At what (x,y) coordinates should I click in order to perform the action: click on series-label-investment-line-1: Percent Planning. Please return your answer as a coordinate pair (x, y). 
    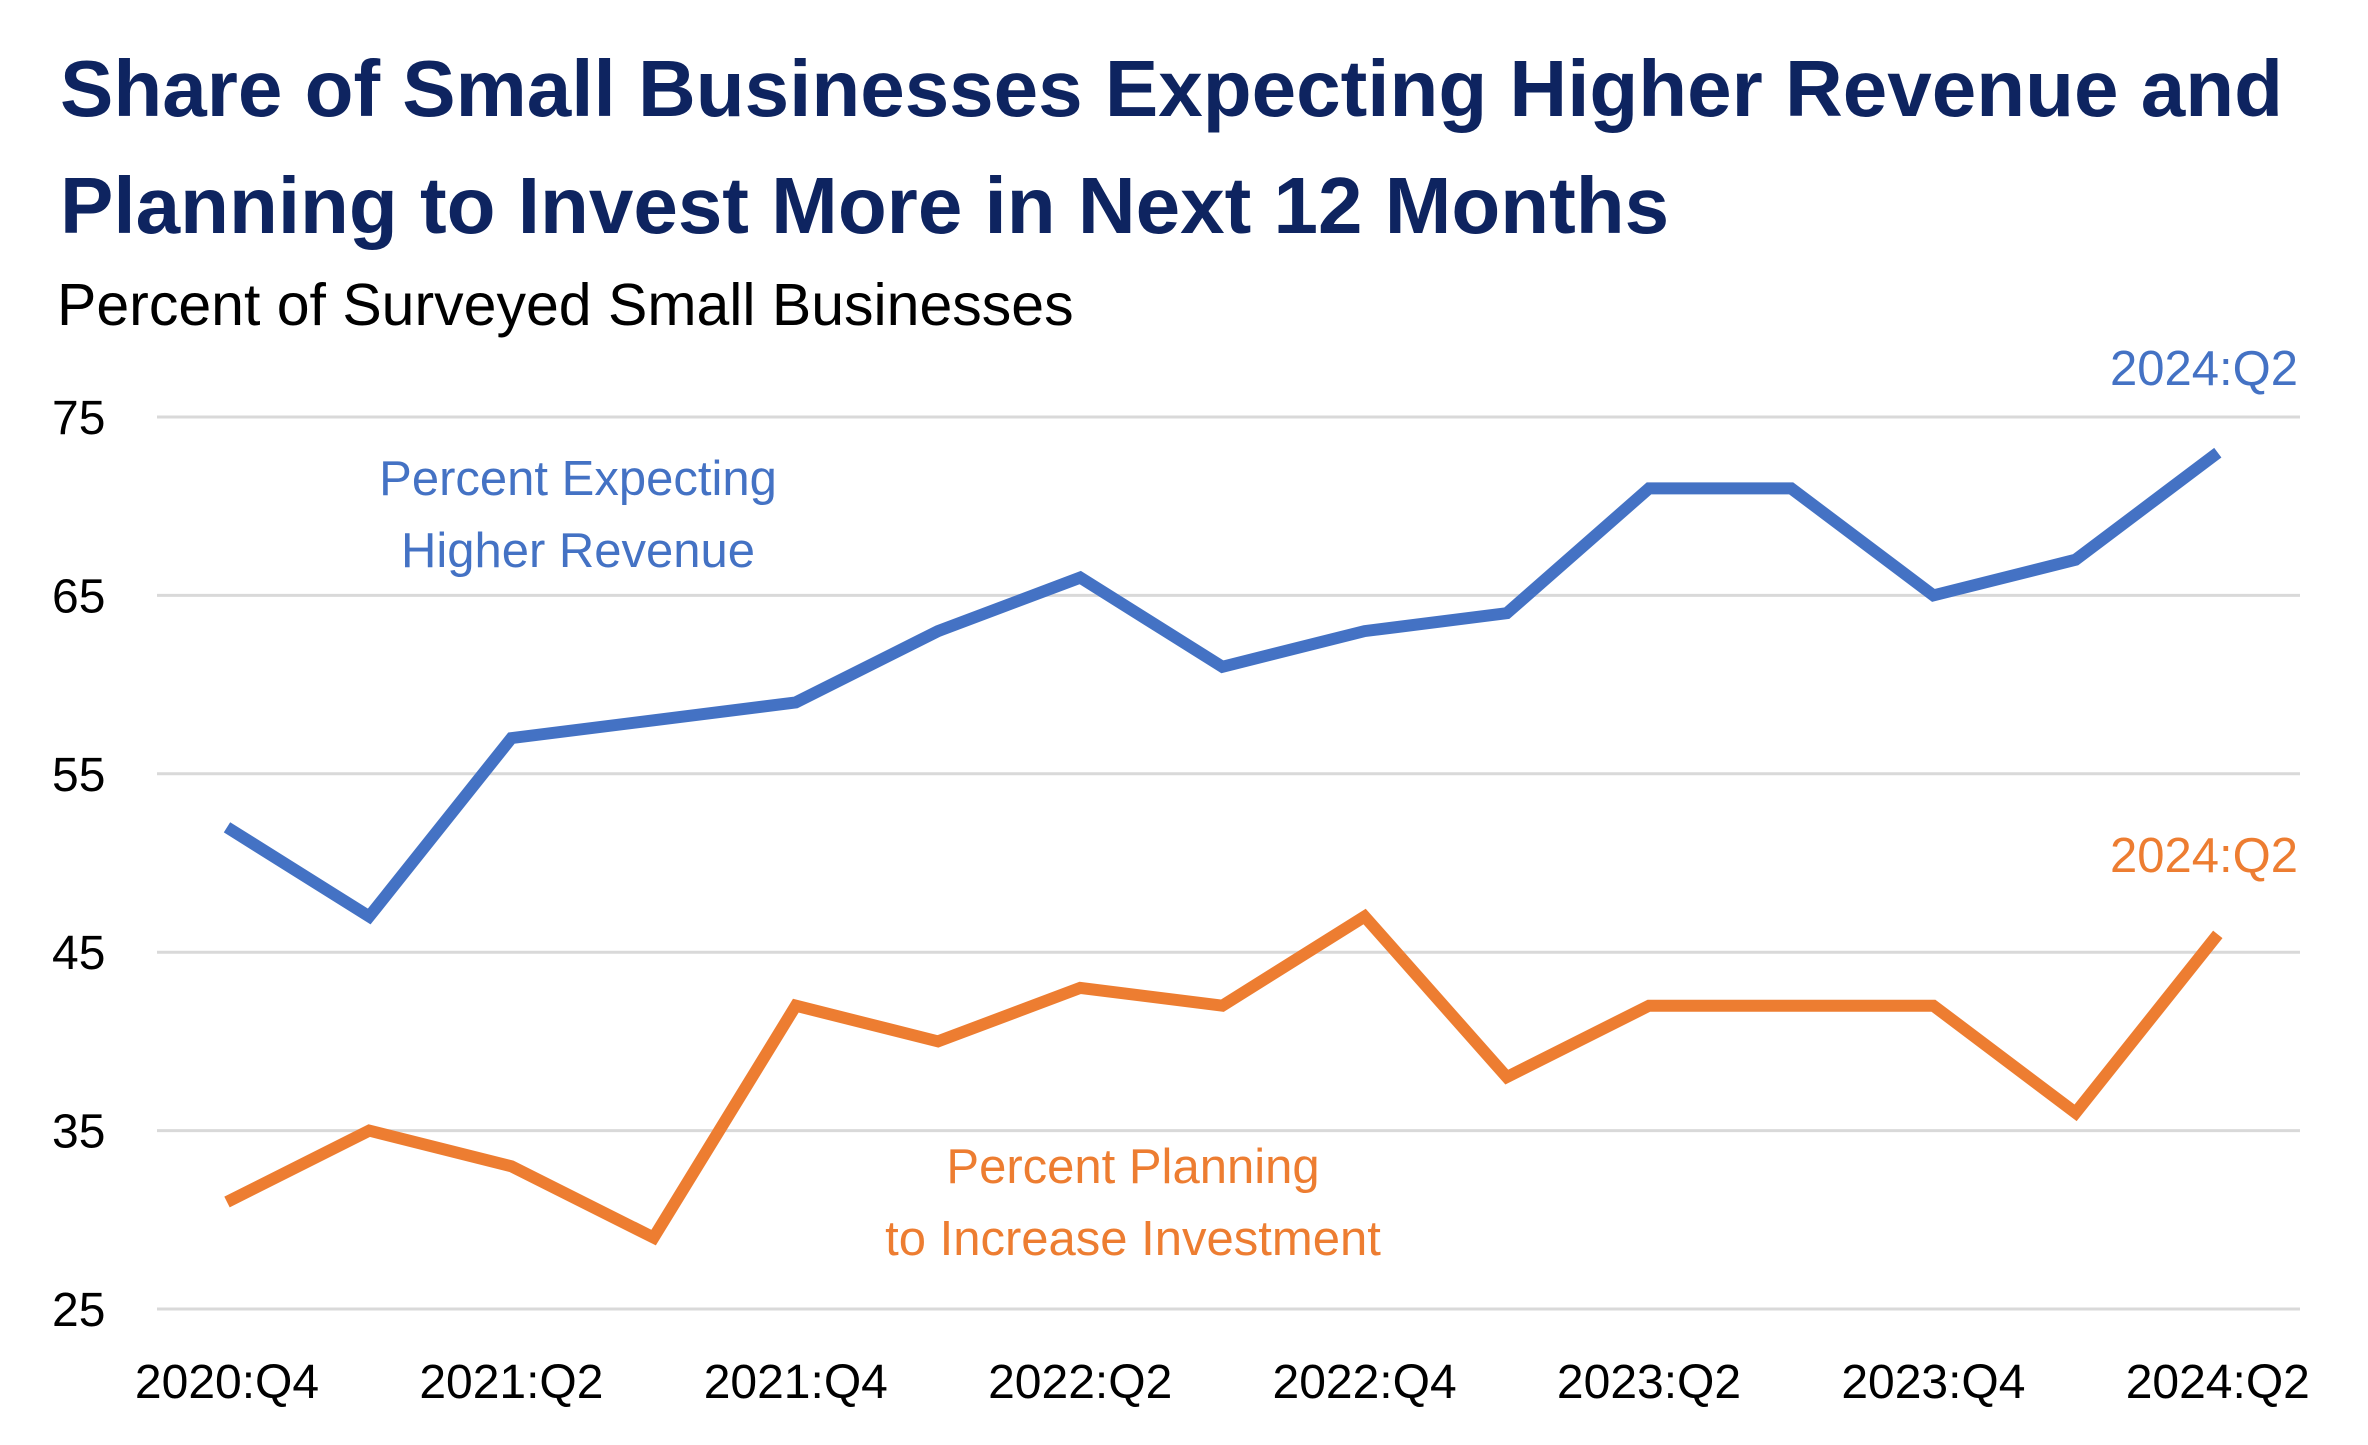
    Looking at the image, I should click on (1132, 1167).